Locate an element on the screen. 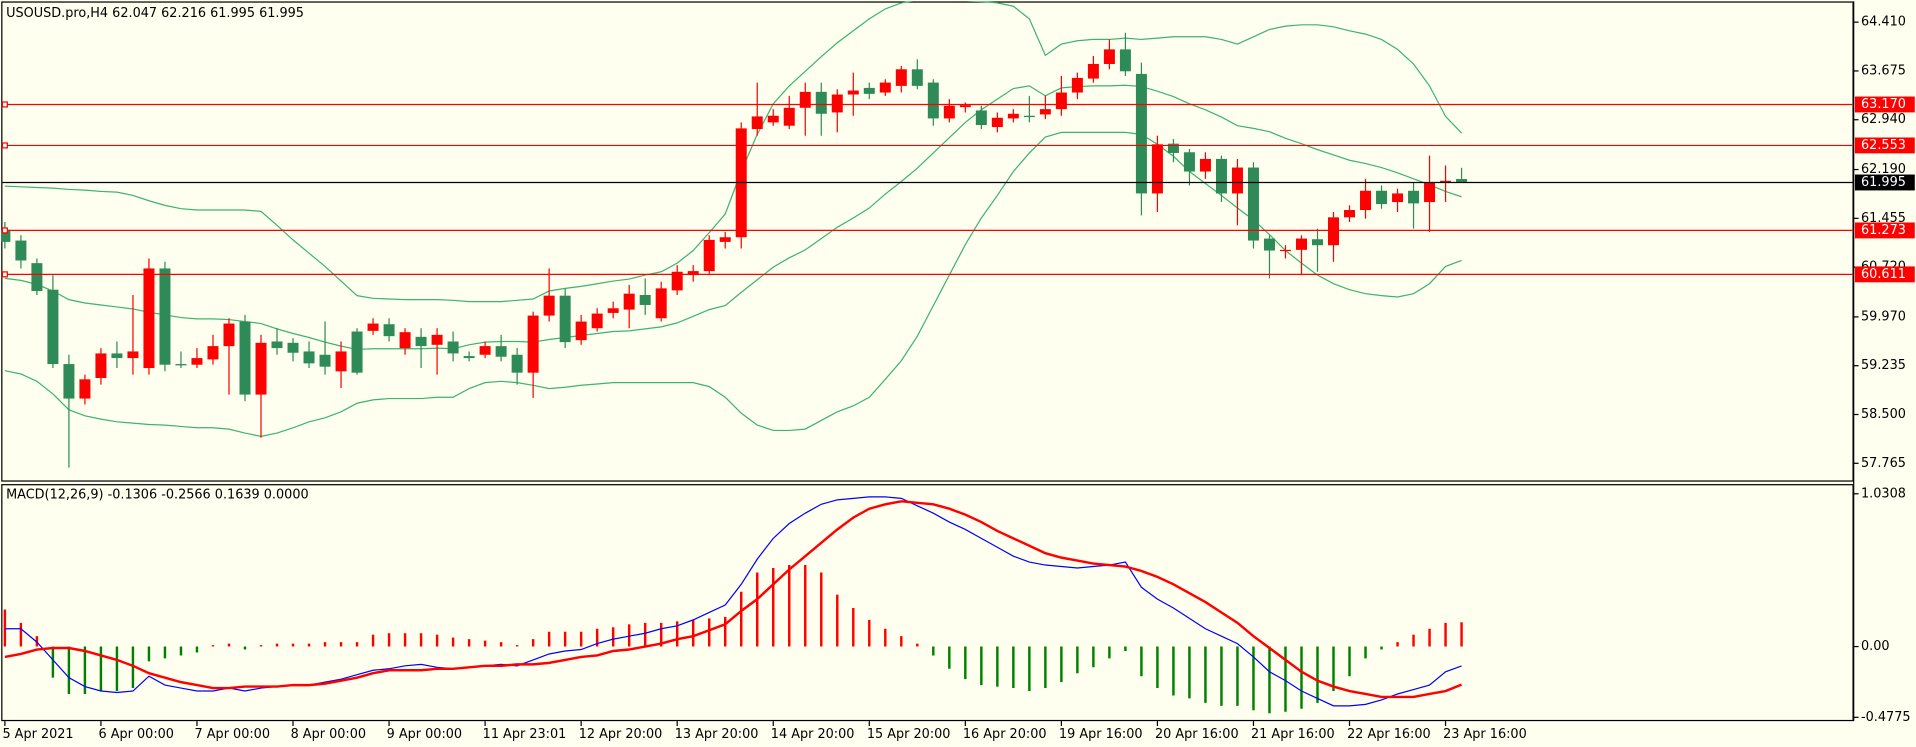  x-tick-label: 22 Apr 16:00 is located at coordinates (1389, 734).